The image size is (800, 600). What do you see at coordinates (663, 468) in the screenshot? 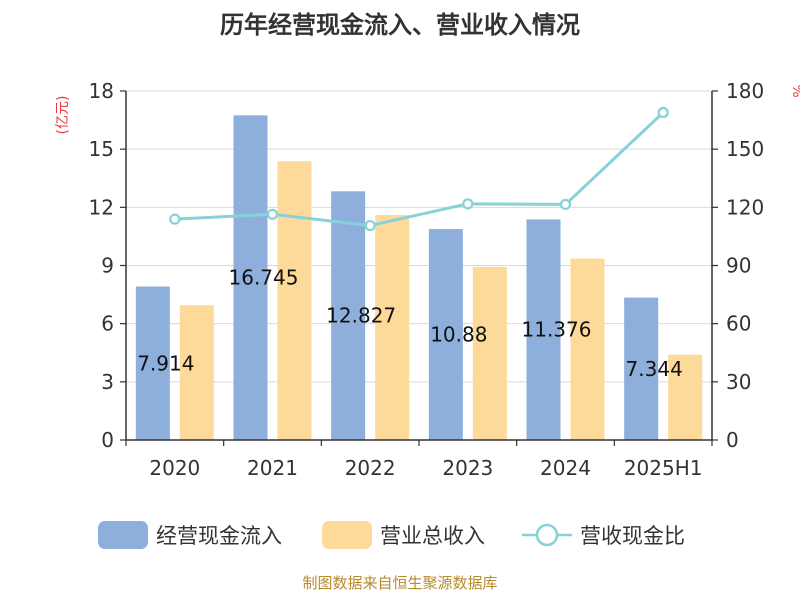
I see `x-axis-tick-label: 2025H1` at bounding box center [663, 468].